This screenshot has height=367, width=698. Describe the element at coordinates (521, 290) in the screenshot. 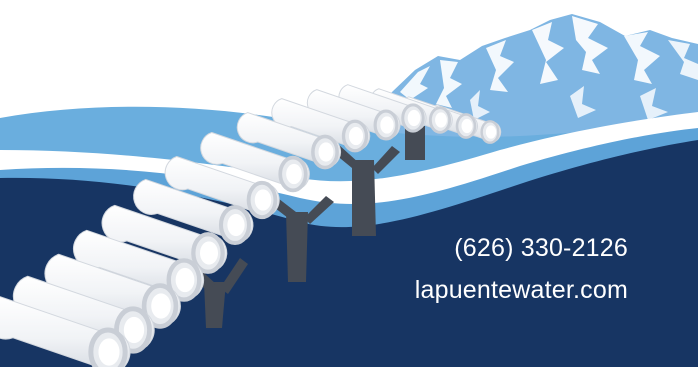

I see `website-link: lapuentewater.com` at that location.